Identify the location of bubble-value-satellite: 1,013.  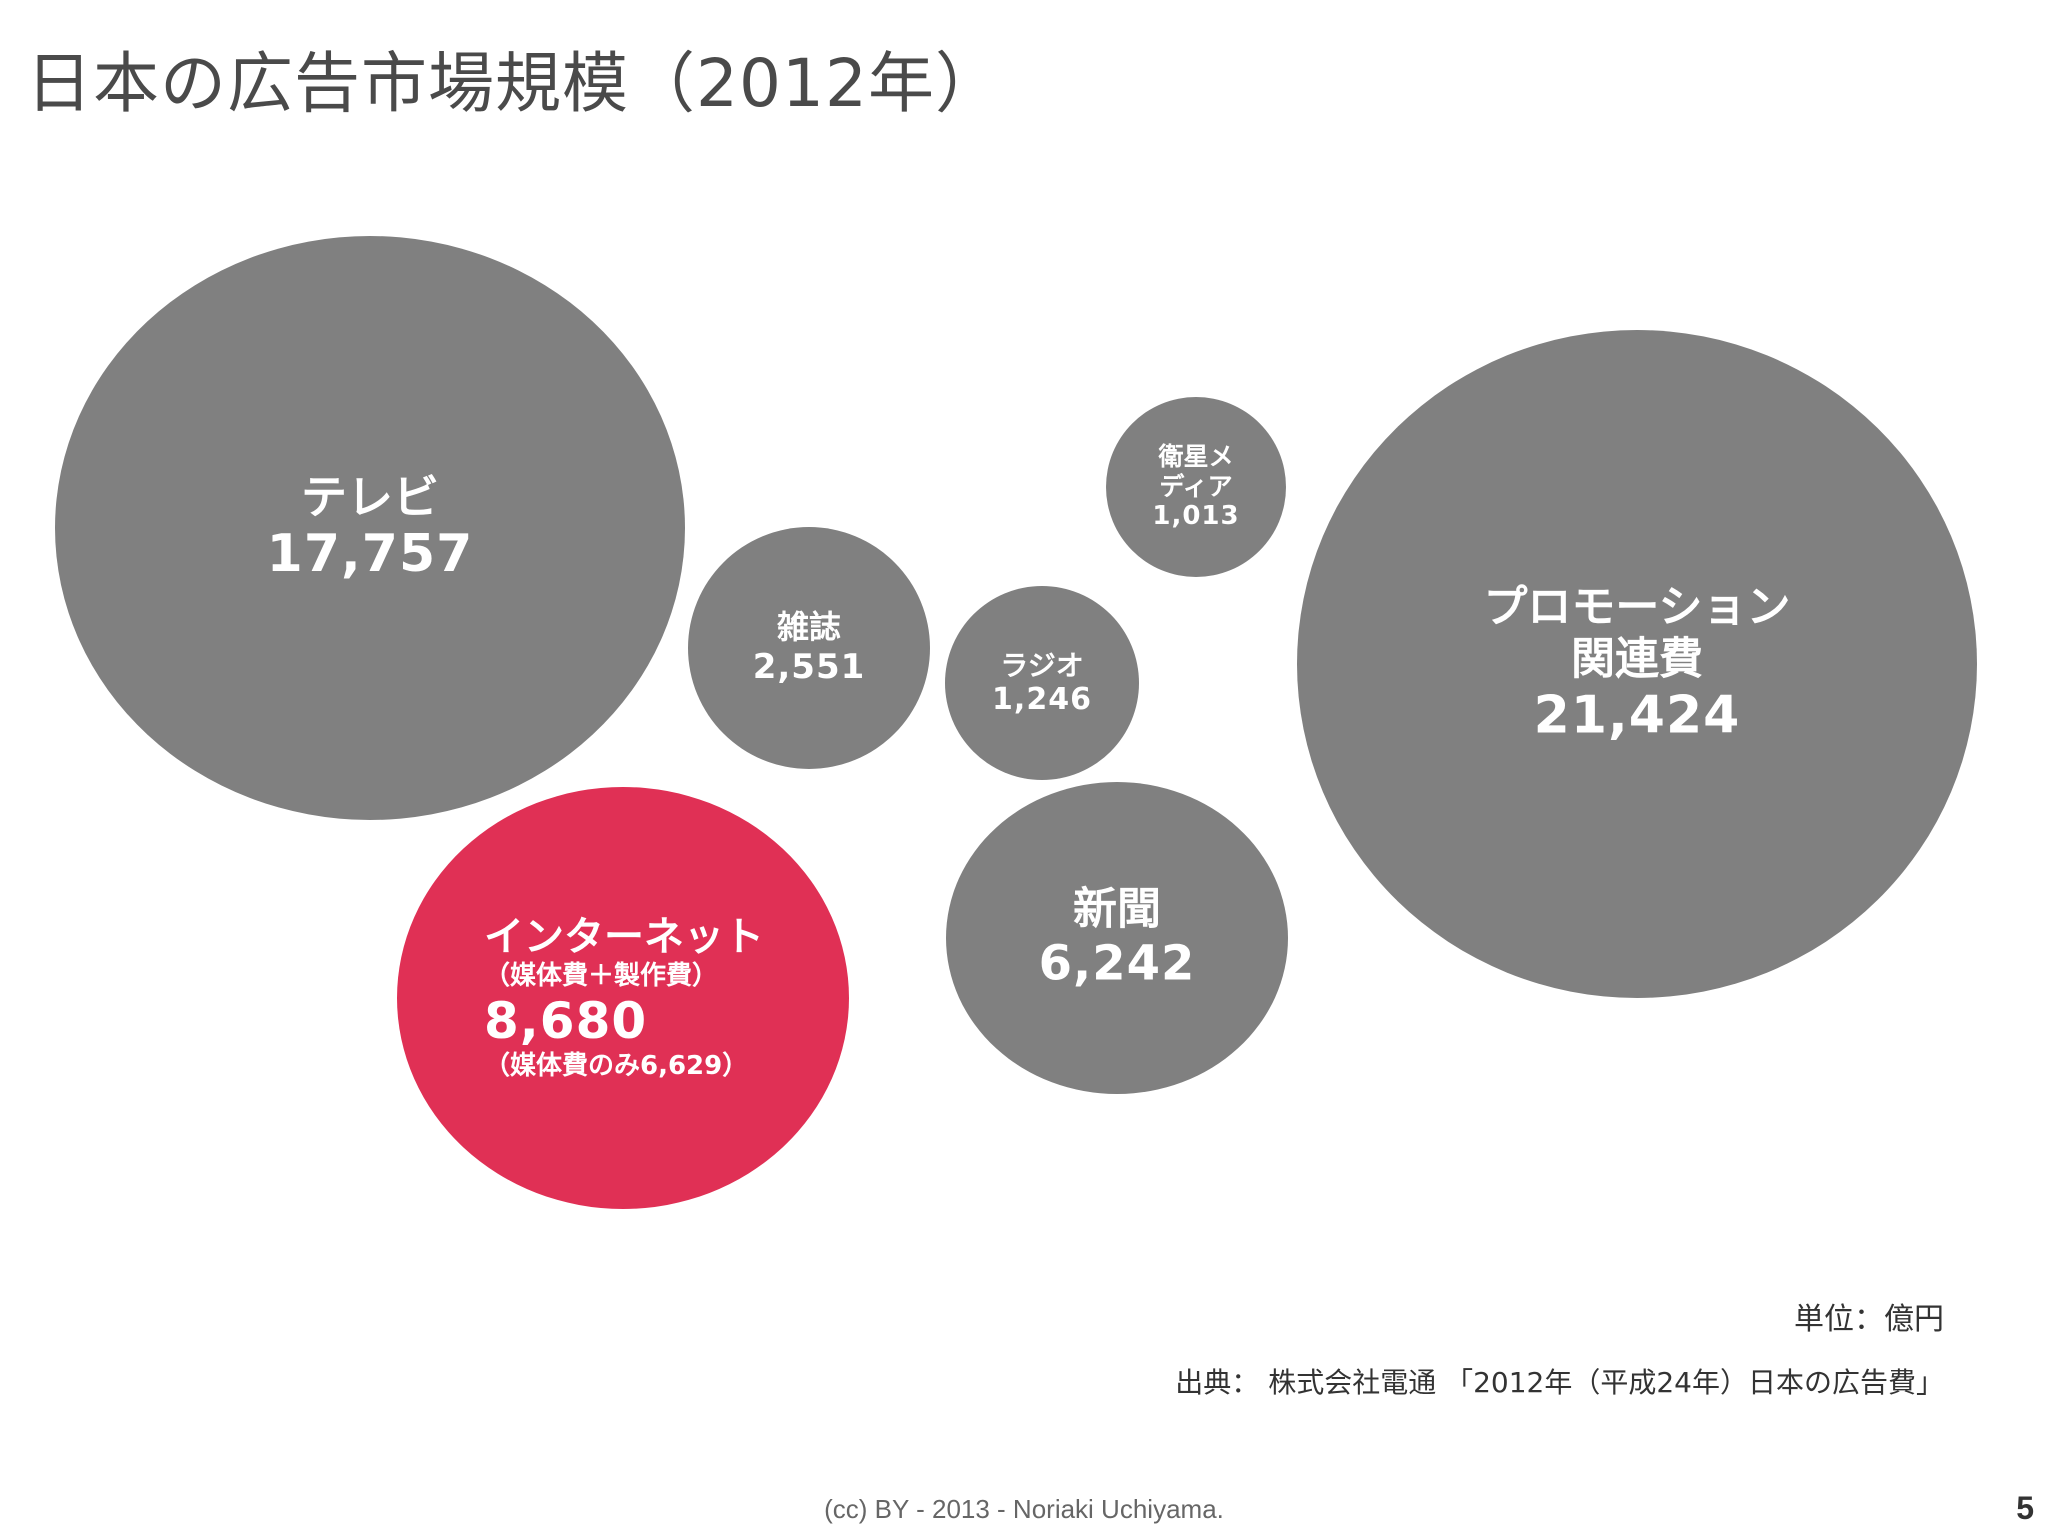
(1196, 516).